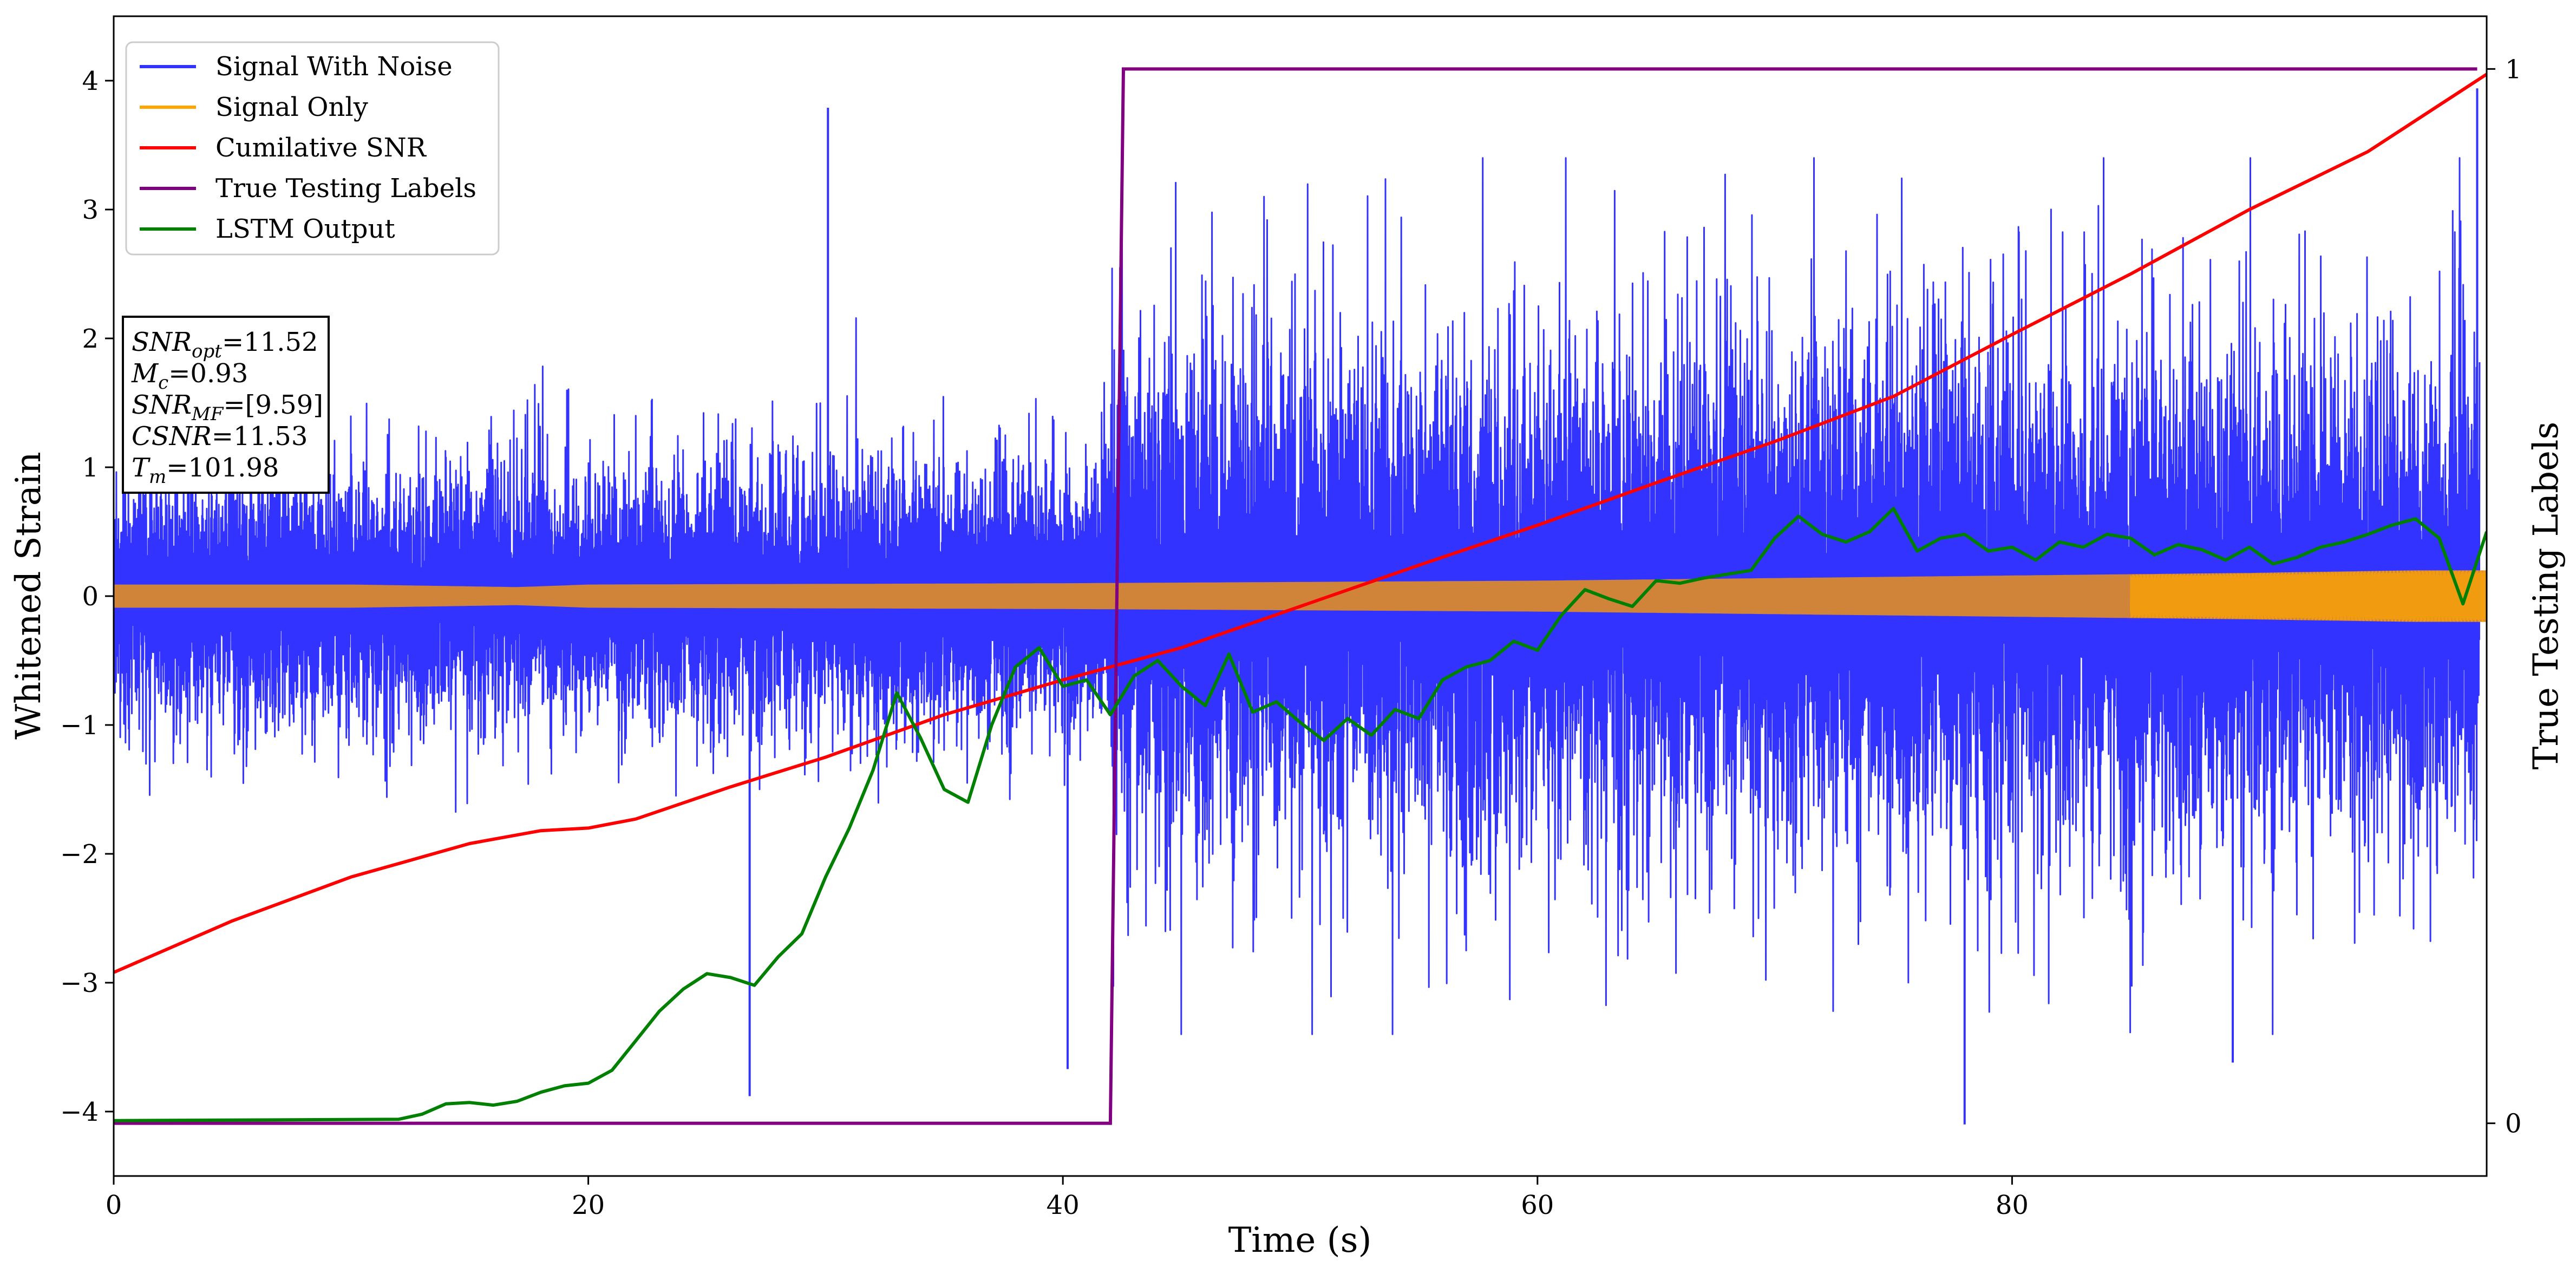 Image resolution: width=2576 pixels, height=1274 pixels. I want to click on y2-axis-ticks: 01, so click(2504, 596).